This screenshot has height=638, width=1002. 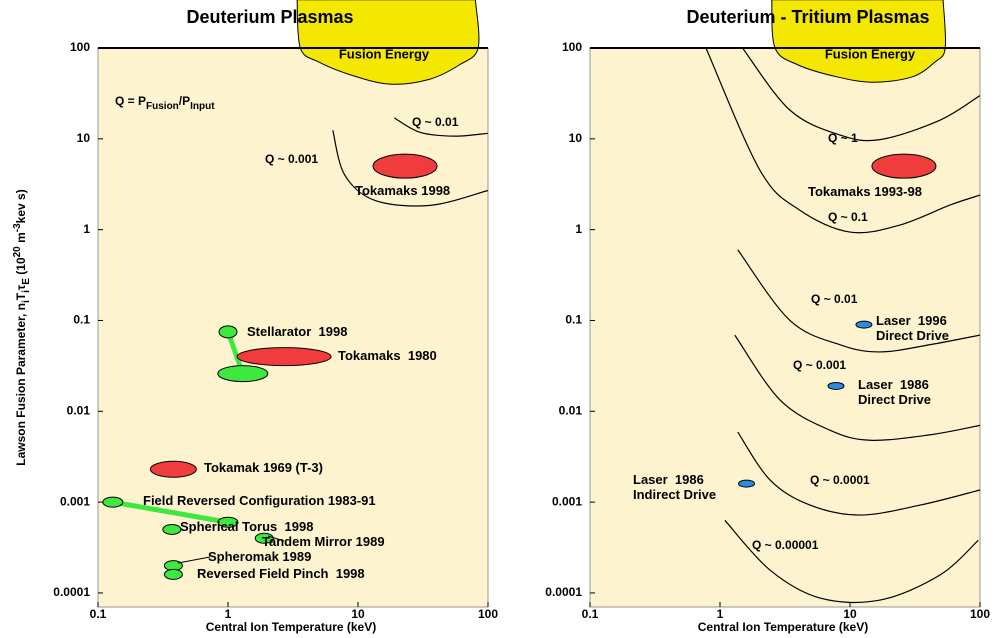 What do you see at coordinates (785, 545) in the screenshot?
I see `contour-label: Q ~ 0.00001` at bounding box center [785, 545].